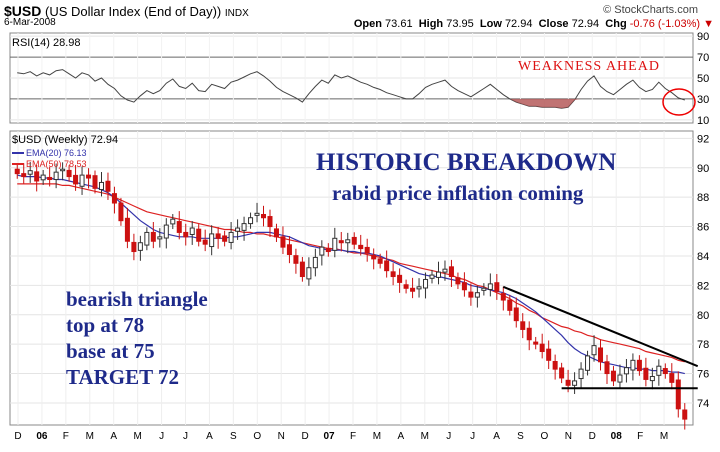 This screenshot has width=720, height=452. Describe the element at coordinates (703, 79) in the screenshot. I see `rsi-tick-label: 50` at that location.